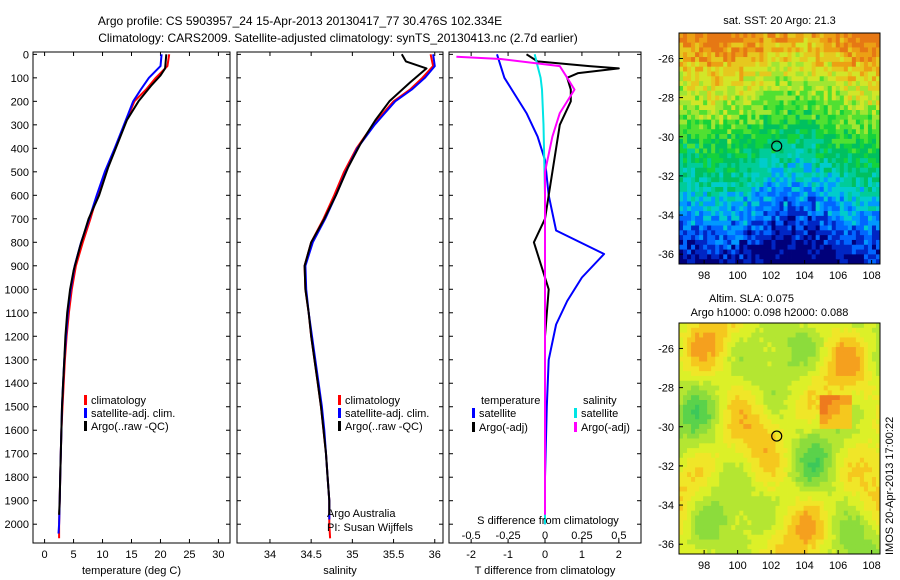 The height and width of the screenshot is (580, 900). I want to click on y-tick-label: 1100, so click(17, 314).